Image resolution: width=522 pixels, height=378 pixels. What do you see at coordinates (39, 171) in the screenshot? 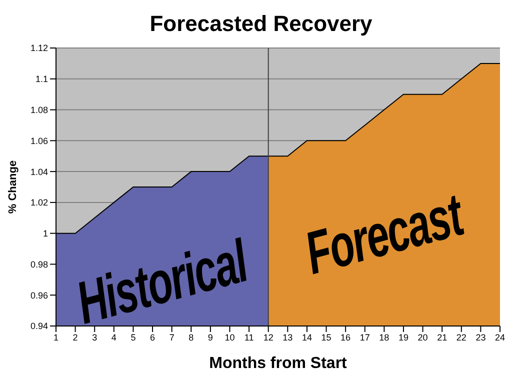
I see `y-tick-label: 1.04` at bounding box center [39, 171].